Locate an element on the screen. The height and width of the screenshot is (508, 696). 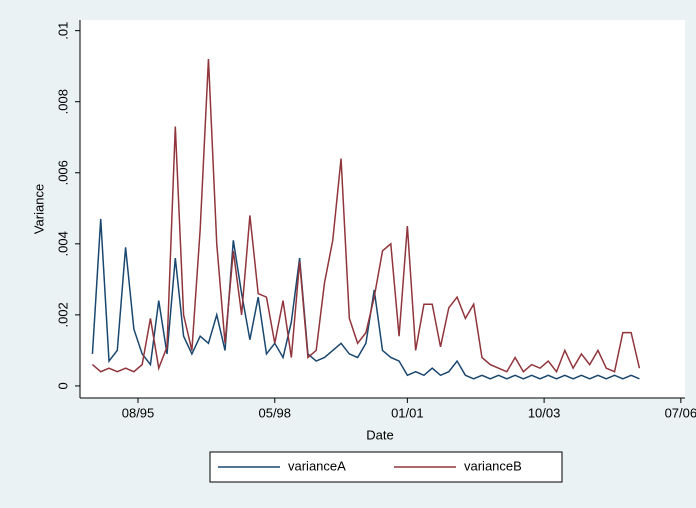
y-tick-label: .008 is located at coordinates (62, 101).